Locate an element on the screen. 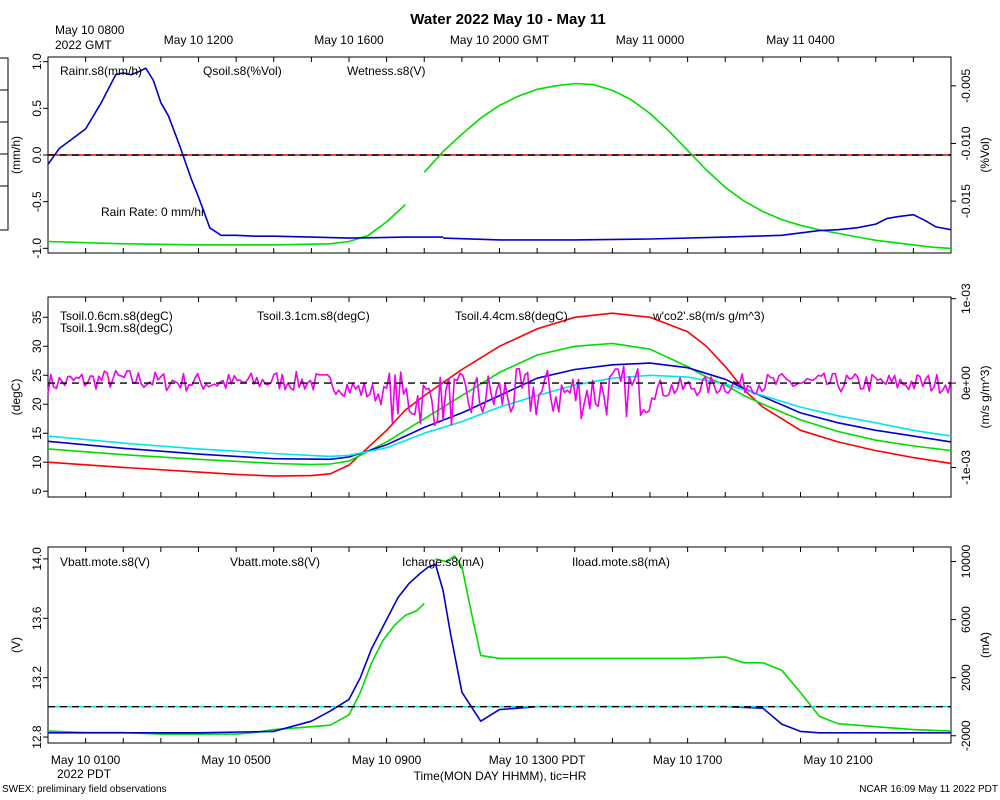 Image resolution: width=1000 pixels, height=800 pixels. right-y-tick-label: 1e-03 is located at coordinates (966, 298).